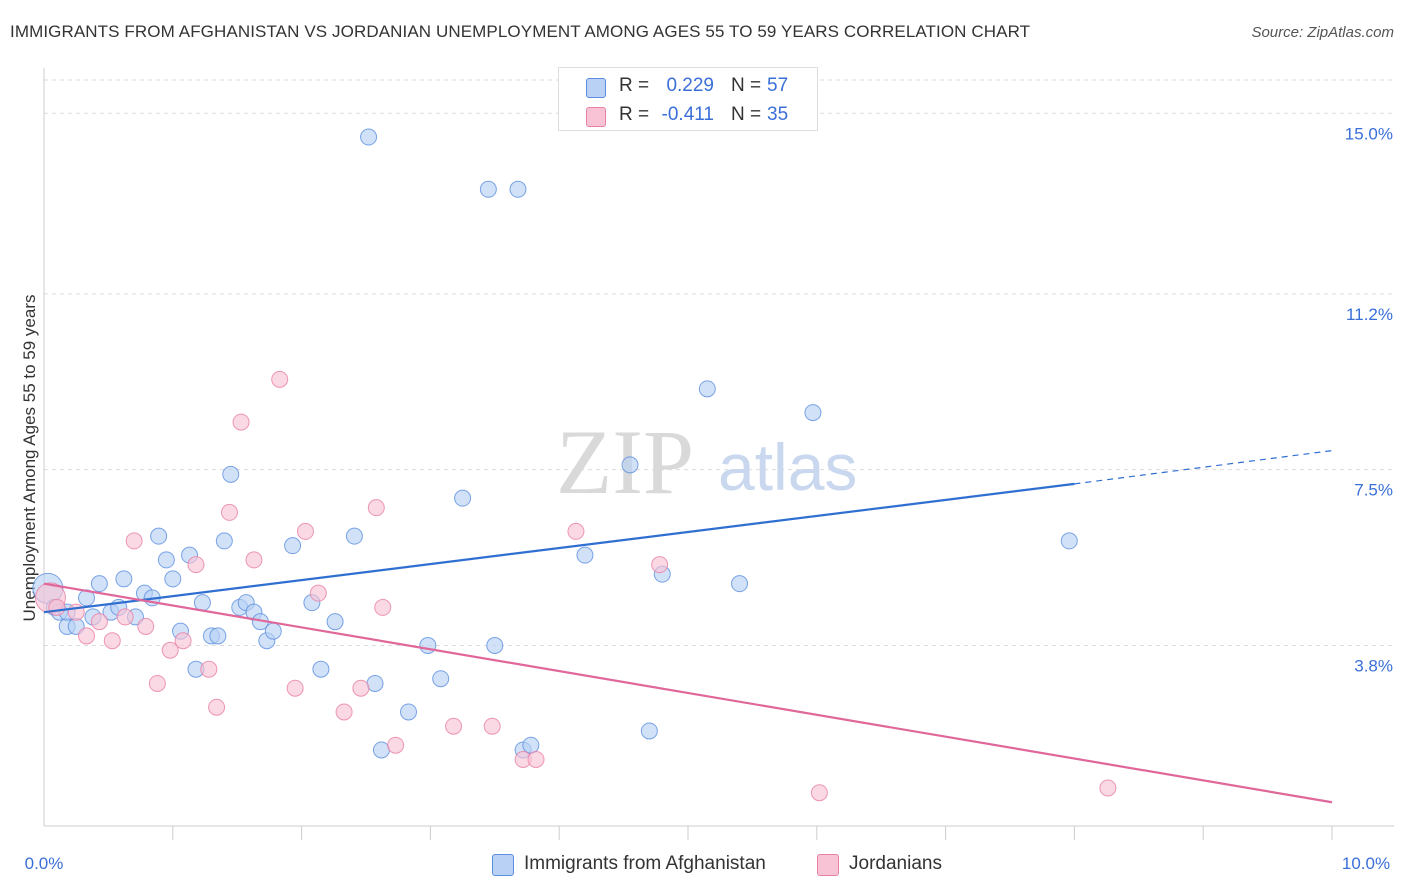 Image resolution: width=1406 pixels, height=892 pixels. Describe the element at coordinates (828, 865) in the screenshot. I see `series-swatch-jordanians` at that location.